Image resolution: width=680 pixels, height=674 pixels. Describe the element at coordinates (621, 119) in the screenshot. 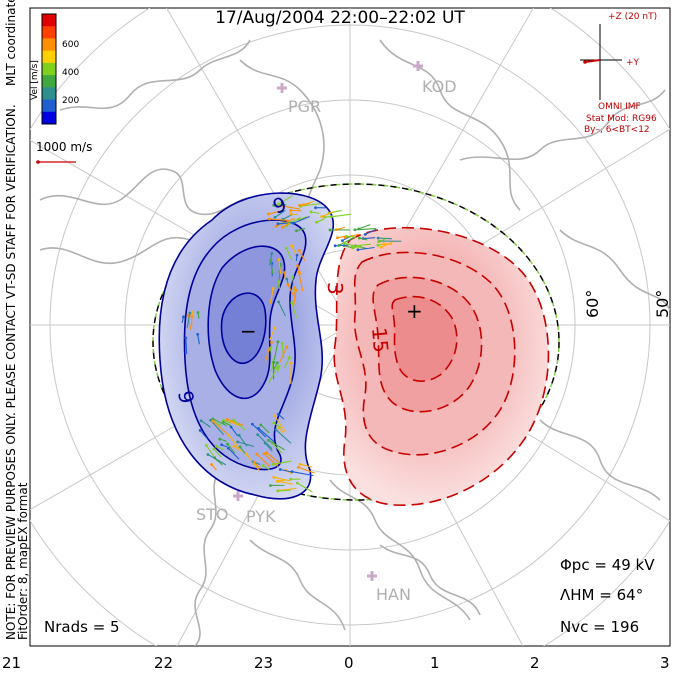

I see `imf-stat-model: Stat Mod: RG96` at that location.